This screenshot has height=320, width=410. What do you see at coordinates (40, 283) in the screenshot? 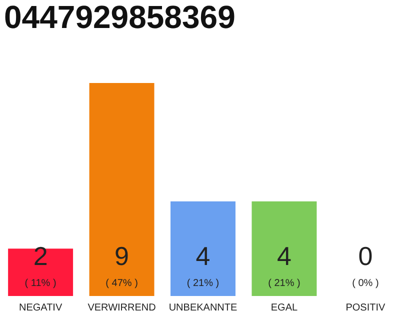
I see `annotation: ( 11% )` at bounding box center [40, 283].